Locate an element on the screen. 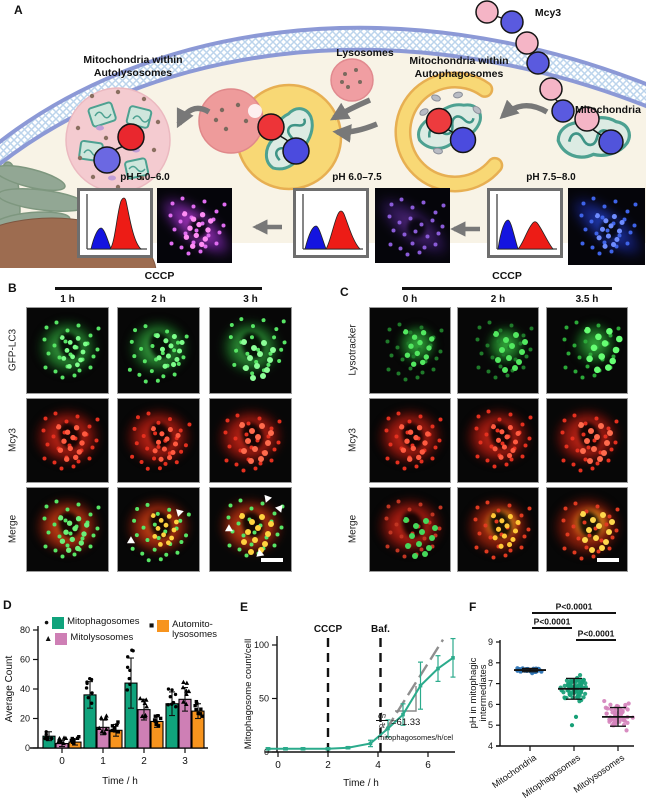 This screenshot has width=646, height=801. b-mcy3-3h-image is located at coordinates (250, 440).